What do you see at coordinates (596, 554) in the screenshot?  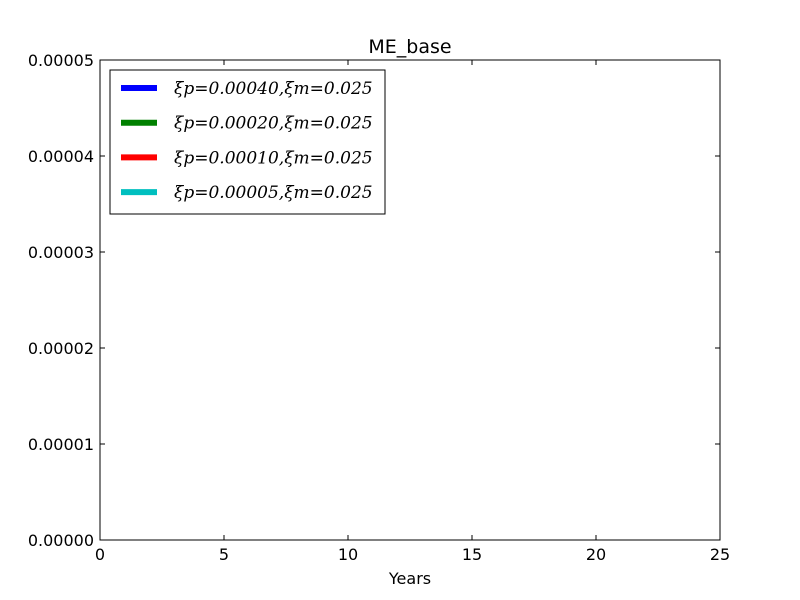 I see `x-tick-label: 20` at bounding box center [596, 554].